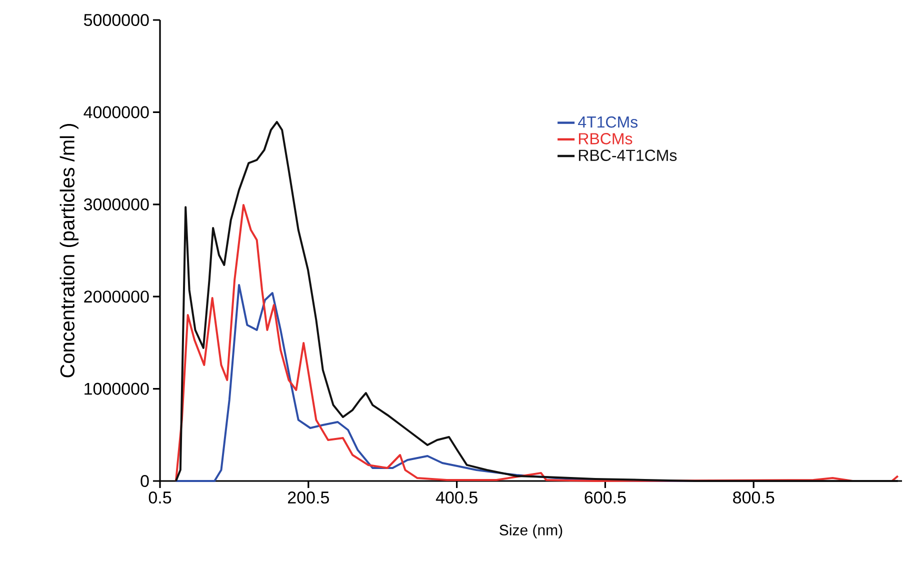 The height and width of the screenshot is (576, 906). Describe the element at coordinates (531, 531) in the screenshot. I see `x-axis-title: Size (nm)` at that location.